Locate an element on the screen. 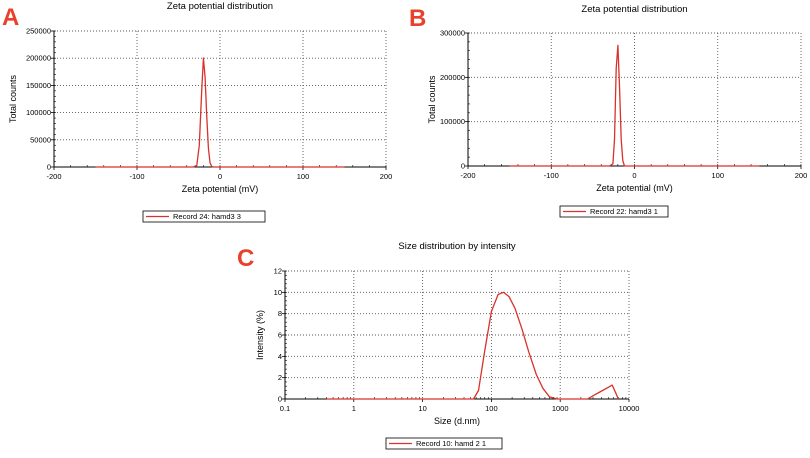  y-tick-label: 2 is located at coordinates (280, 377).